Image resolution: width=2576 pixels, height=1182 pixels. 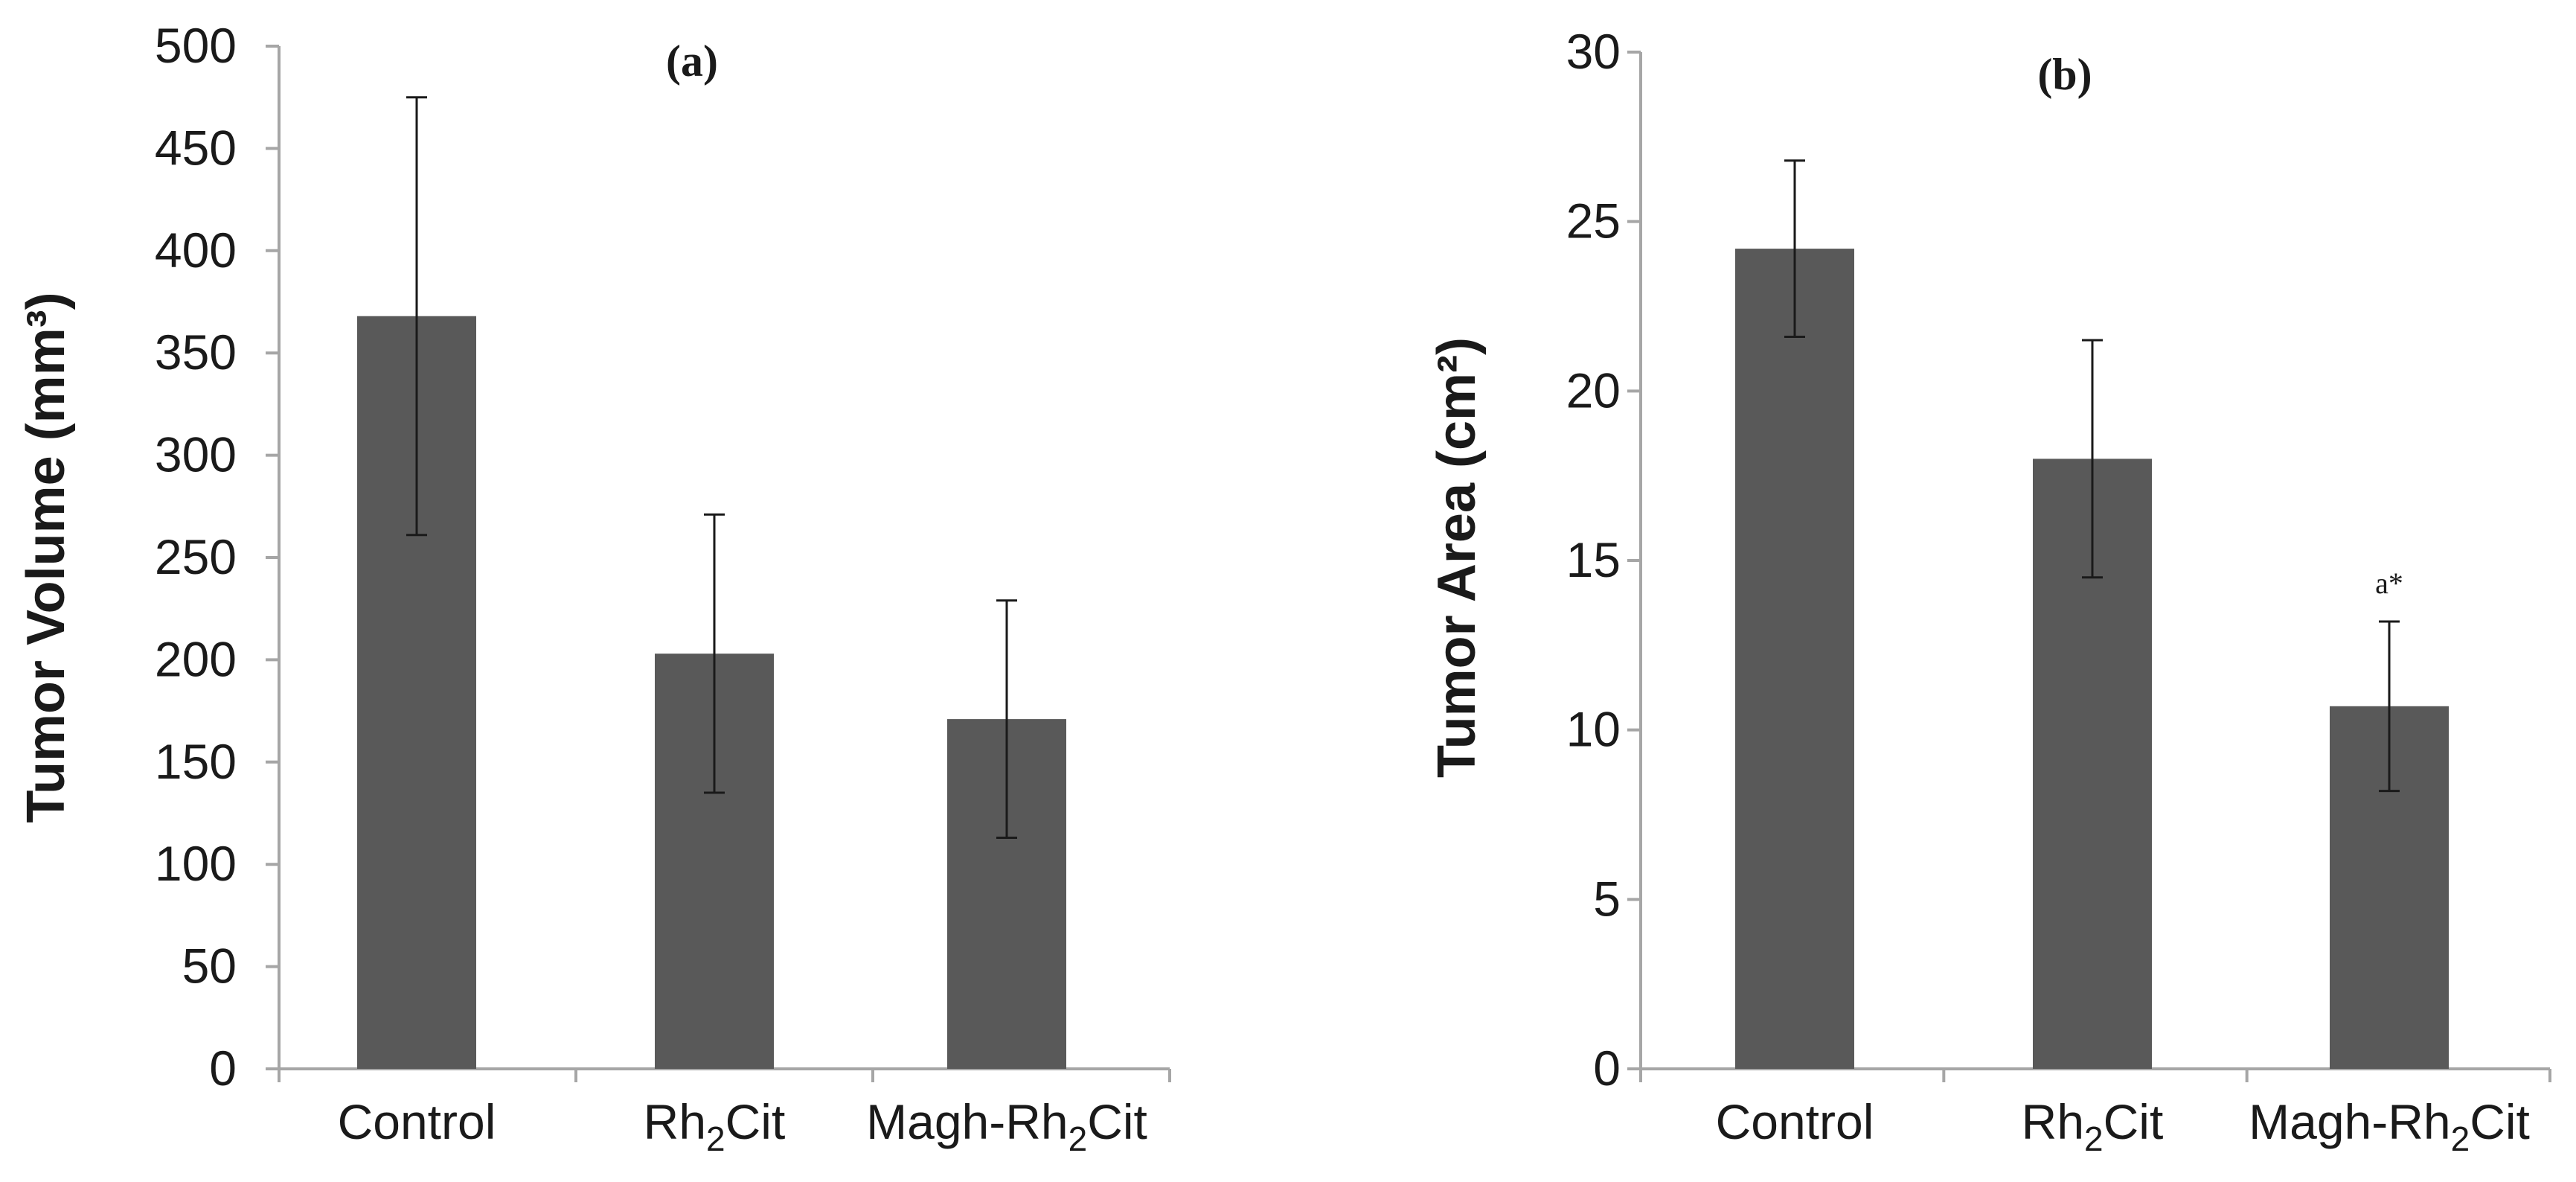 What do you see at coordinates (196, 250) in the screenshot?
I see `y-tick-label: 400` at bounding box center [196, 250].